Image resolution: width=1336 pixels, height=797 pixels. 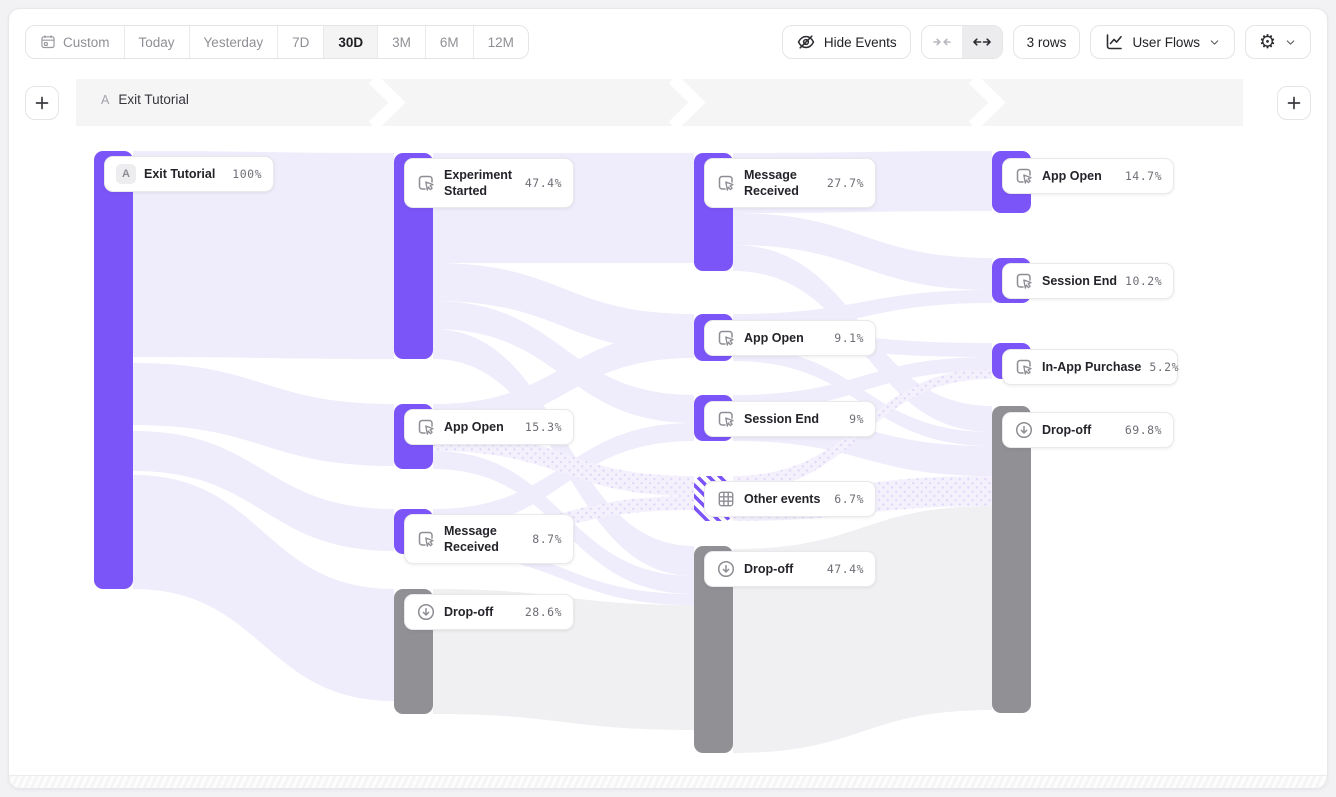 I want to click on add-step-right-button, so click(x=1294, y=103).